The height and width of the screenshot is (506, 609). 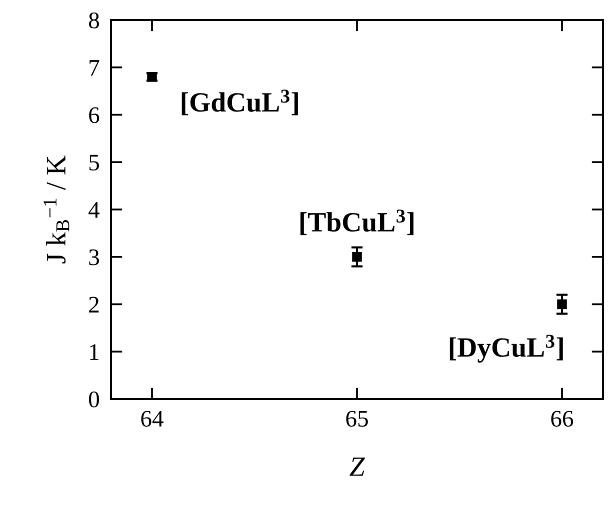 I want to click on x-tick-label: 66, so click(x=562, y=418).